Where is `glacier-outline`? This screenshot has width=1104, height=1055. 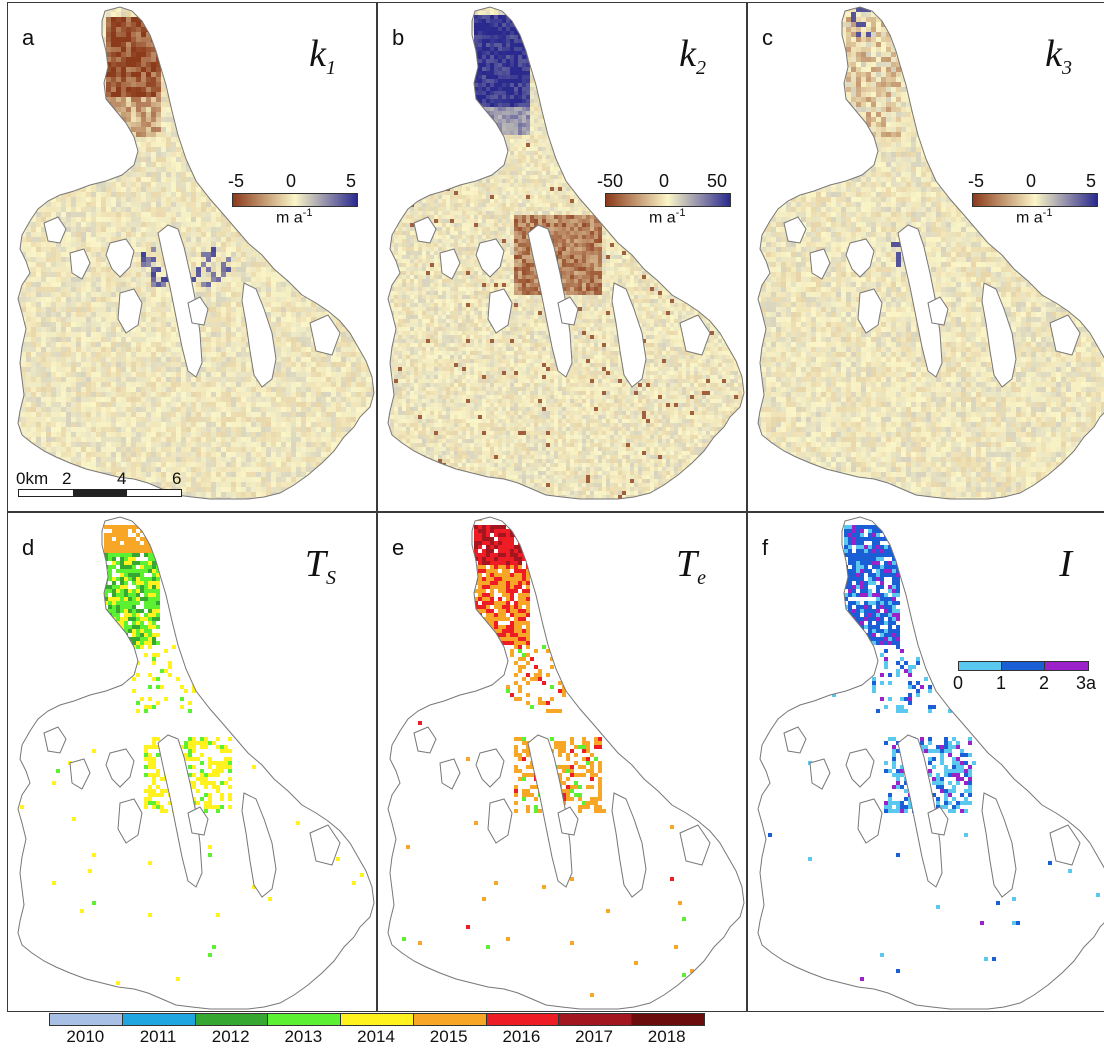 glacier-outline is located at coordinates (930, 763).